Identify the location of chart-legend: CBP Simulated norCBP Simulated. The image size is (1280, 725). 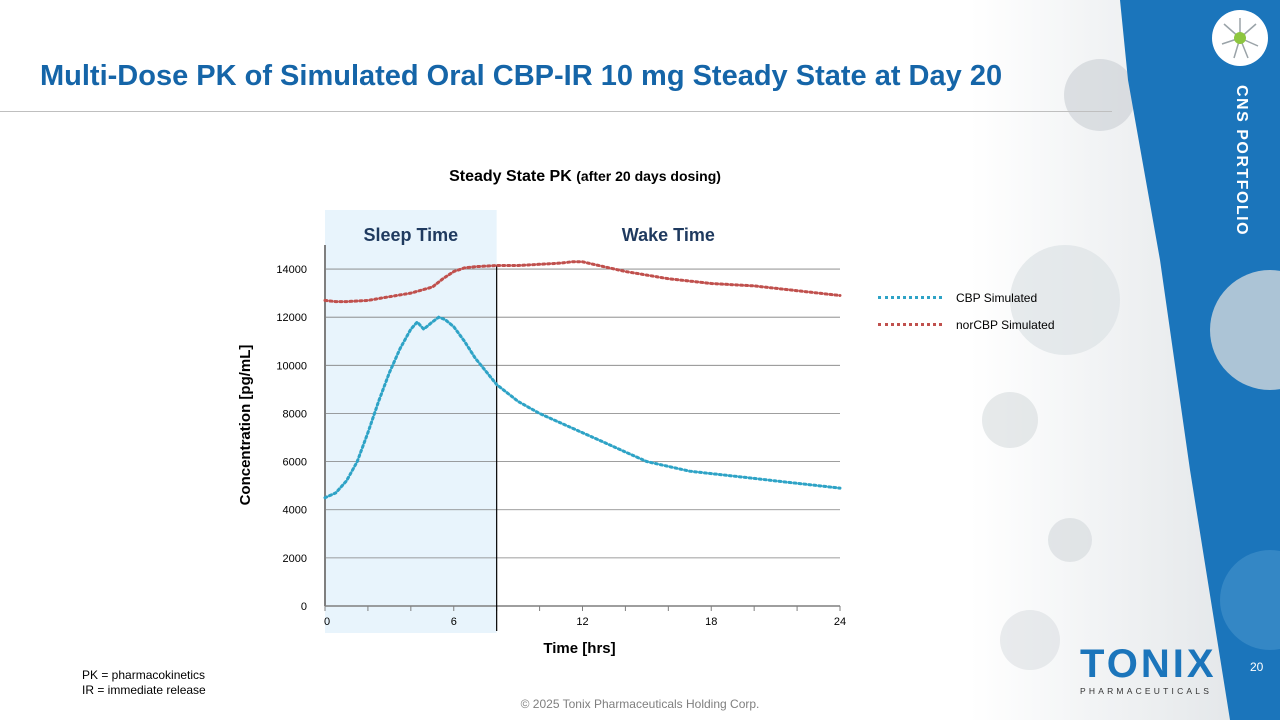
(966, 311).